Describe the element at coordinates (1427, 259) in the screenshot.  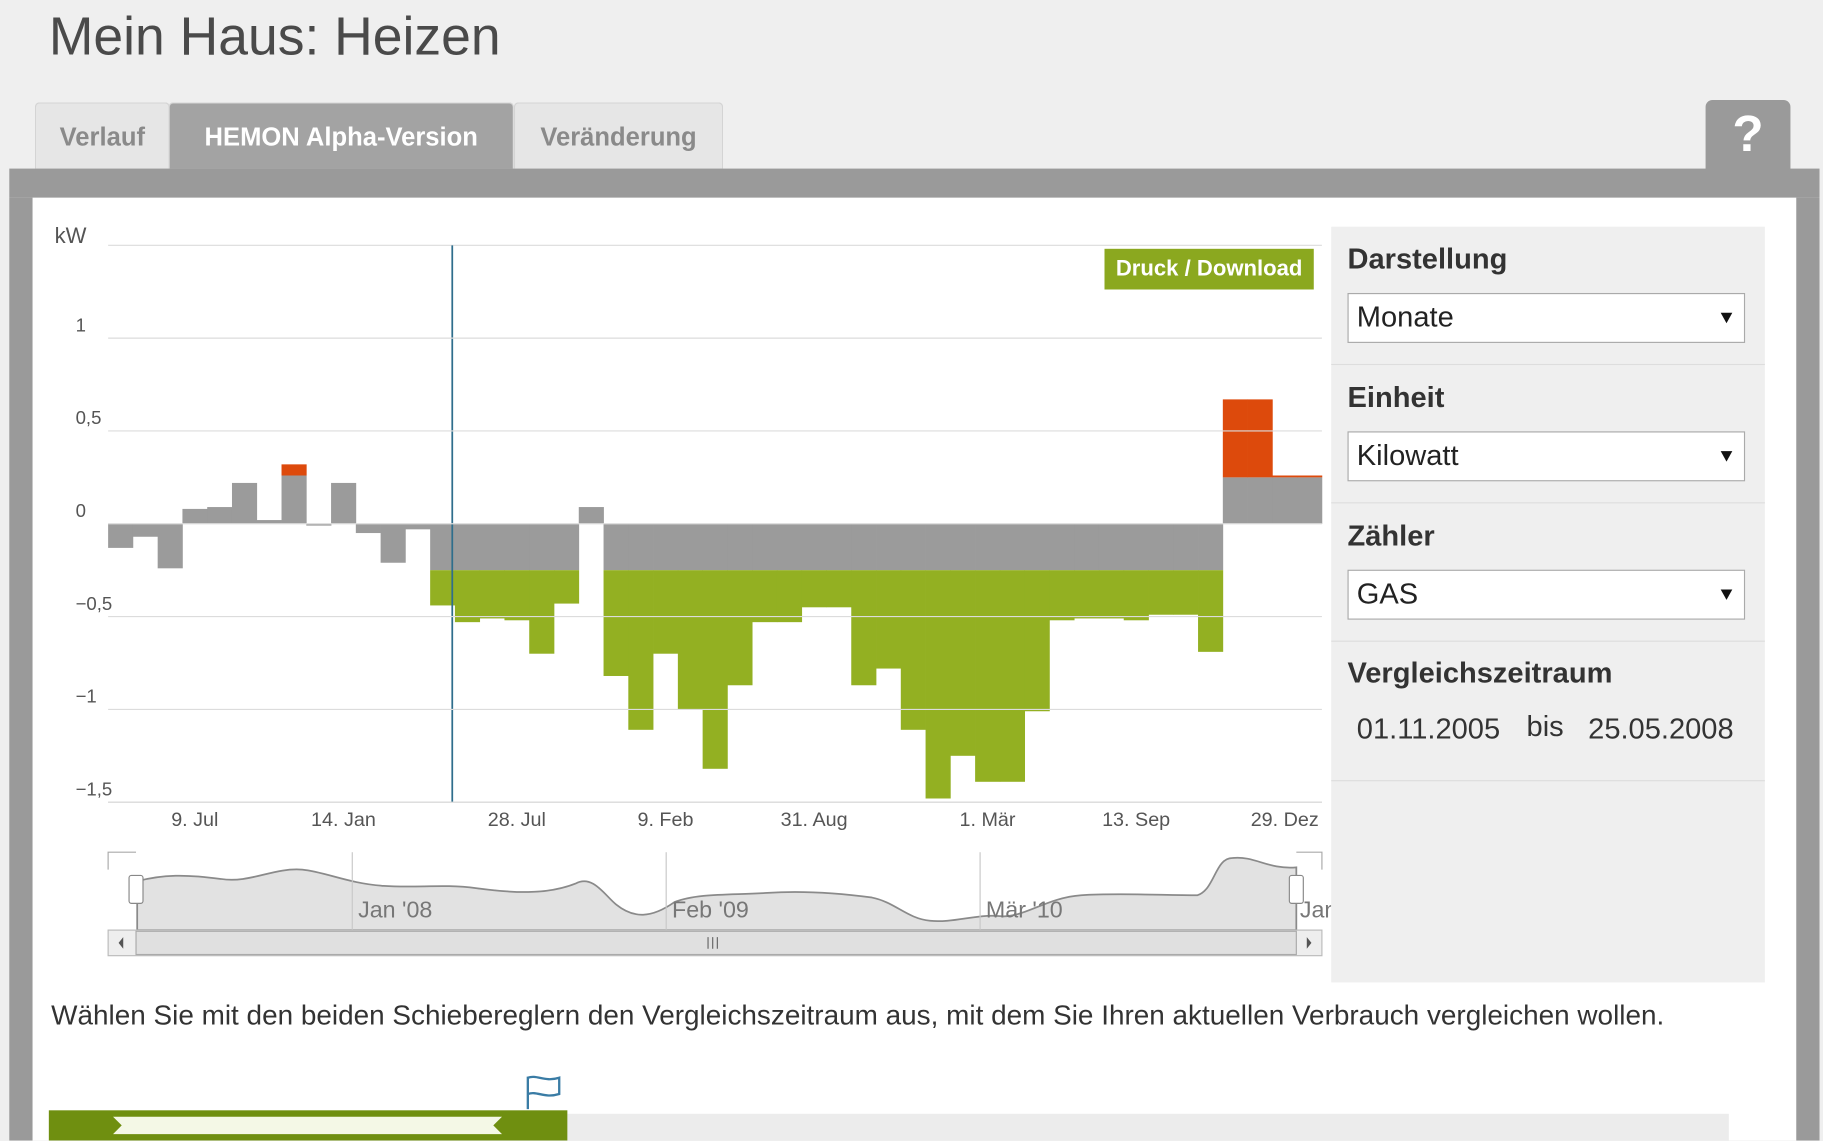
I see `setting-heading: Darstellung` at that location.